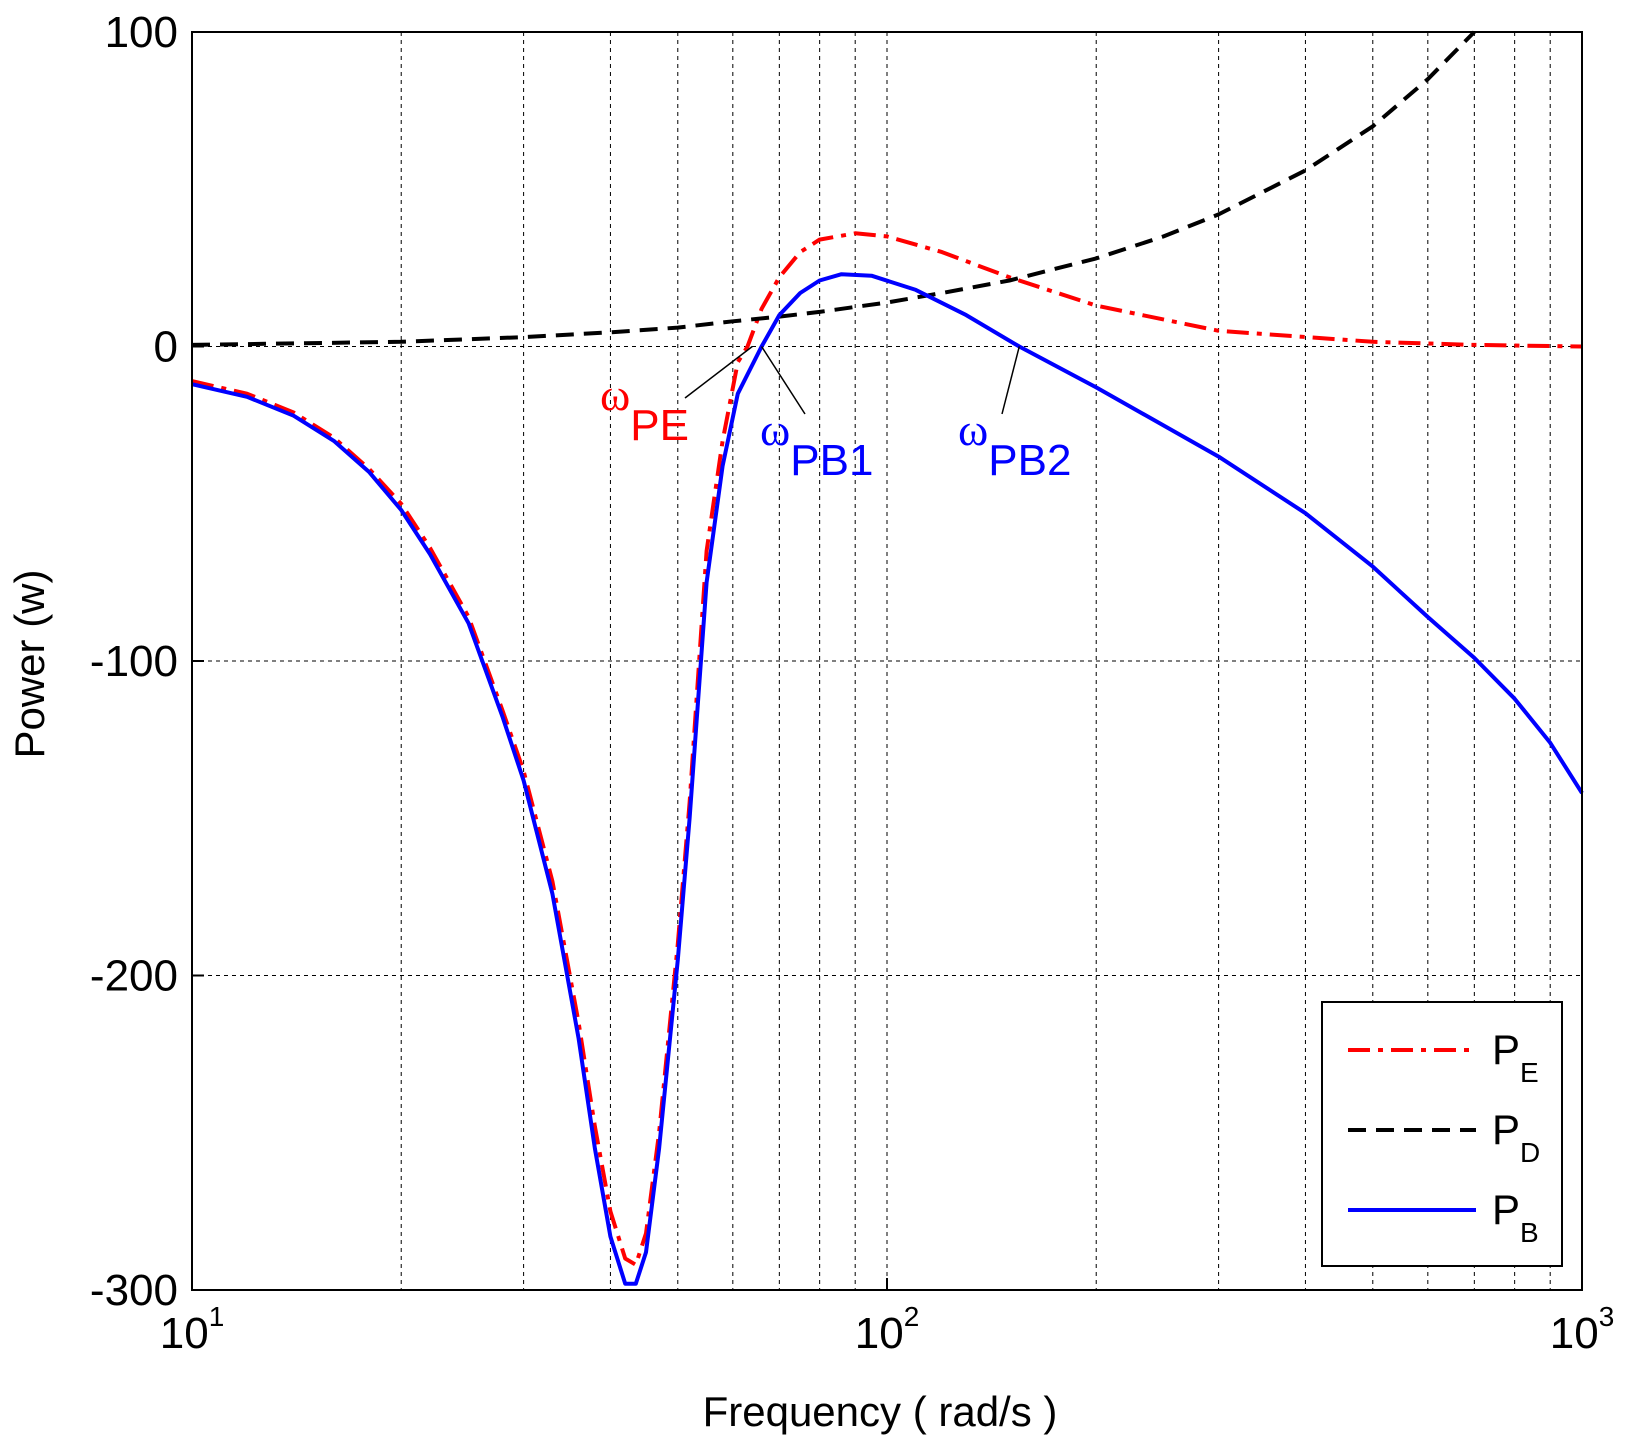 The image size is (1626, 1440). Describe the element at coordinates (1582, 1329) in the screenshot. I see `x-tick-label: 10³` at that location.